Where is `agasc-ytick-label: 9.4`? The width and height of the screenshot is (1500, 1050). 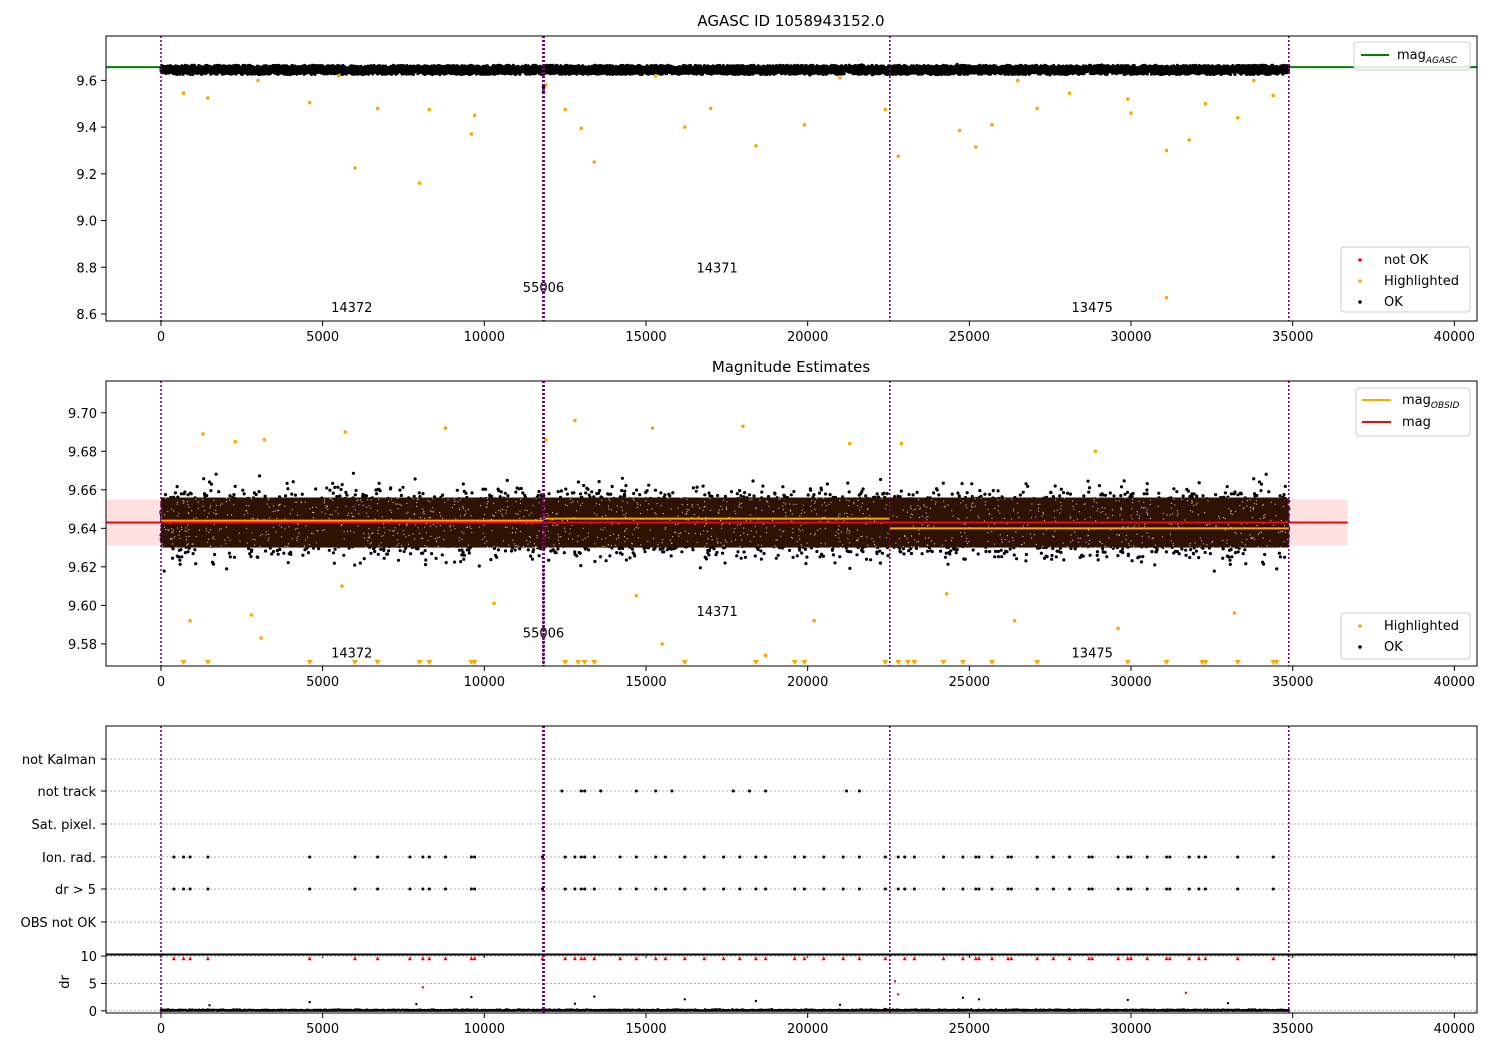 agasc-ytick-label: 9.4 is located at coordinates (86, 128).